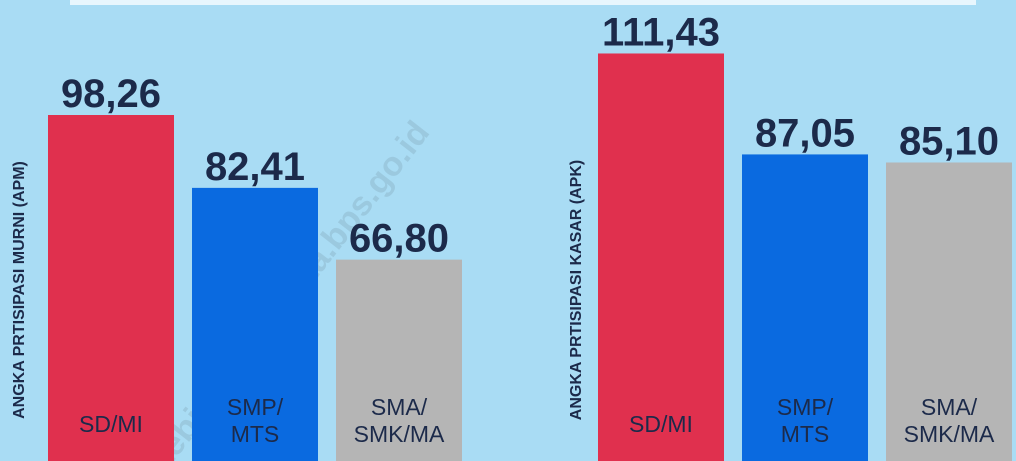  I want to click on top-band, so click(523, 2).